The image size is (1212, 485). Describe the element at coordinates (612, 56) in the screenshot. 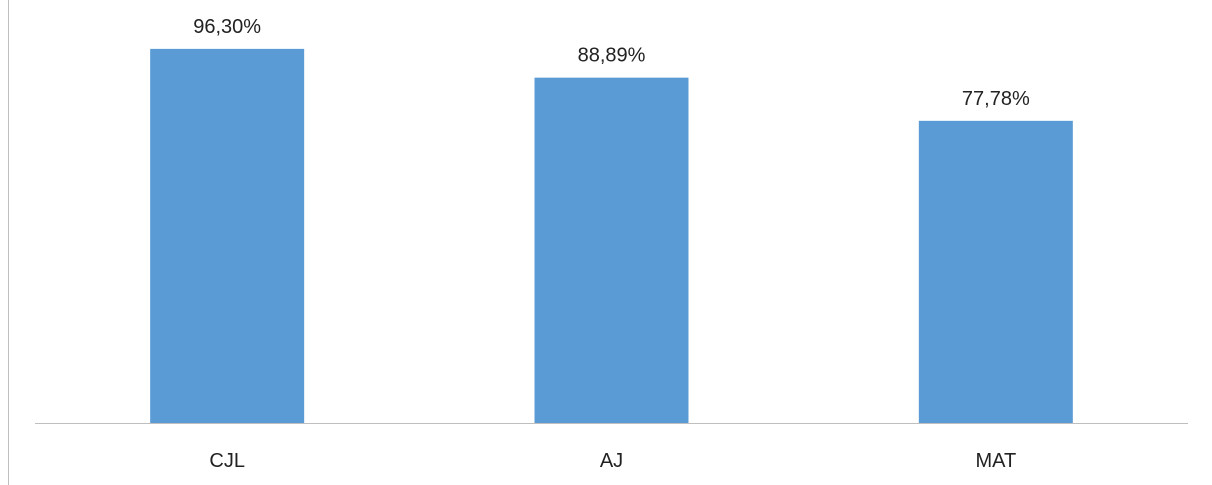

I see `data-label-aj: 88,89%` at that location.